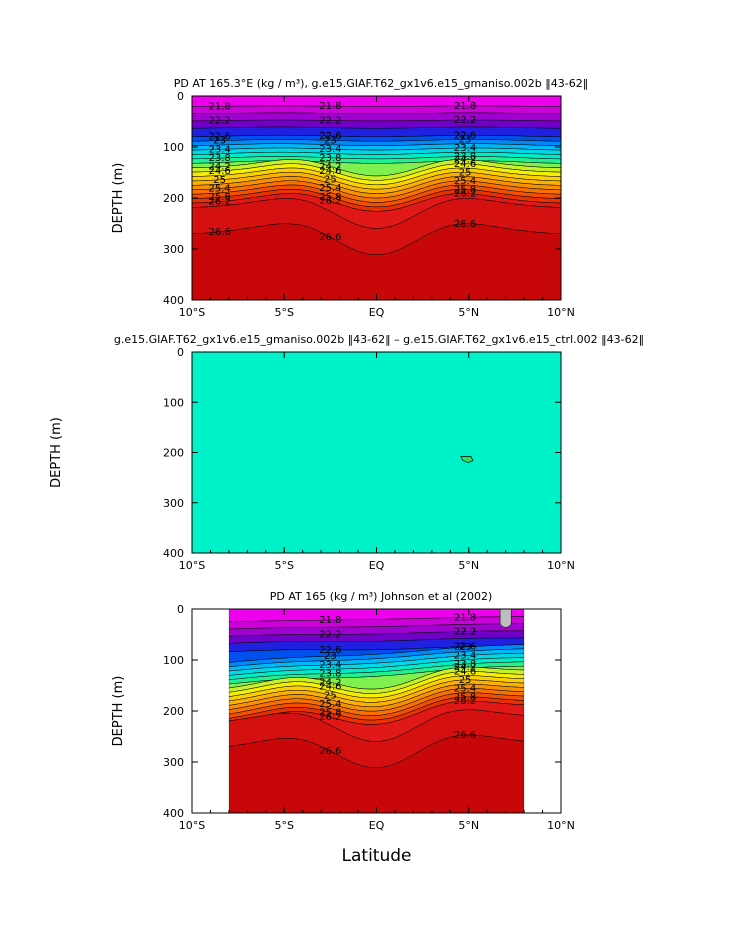 The width and height of the screenshot is (733, 945). I want to click on difference-patch, so click(467, 459).